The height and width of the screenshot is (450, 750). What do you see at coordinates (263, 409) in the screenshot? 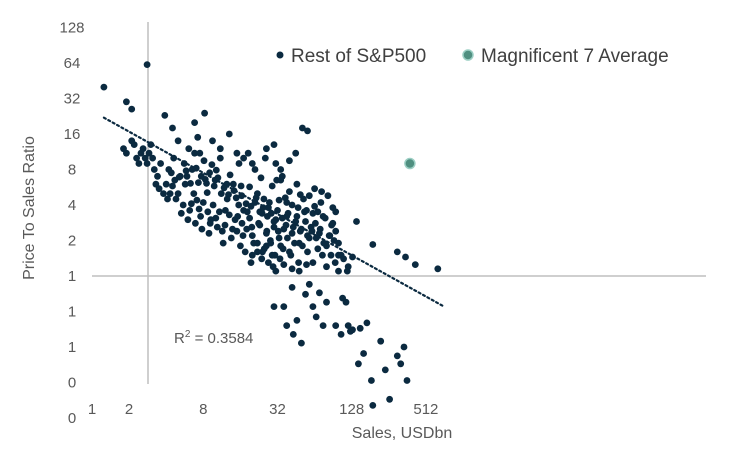
I see `x-tick-labels: 1 2 8 32 128 512` at bounding box center [263, 409].